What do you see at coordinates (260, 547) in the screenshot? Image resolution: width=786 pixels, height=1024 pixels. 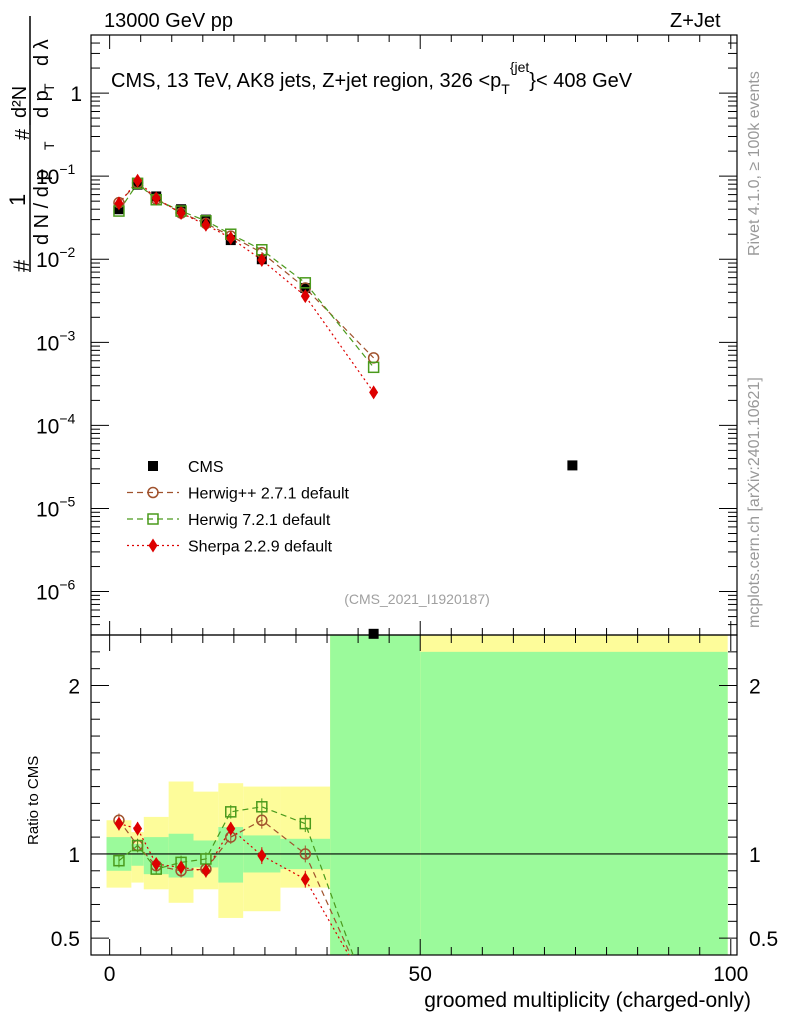 I see `legend-label-sherpa: Sherpa 2.2.9 default` at bounding box center [260, 547].